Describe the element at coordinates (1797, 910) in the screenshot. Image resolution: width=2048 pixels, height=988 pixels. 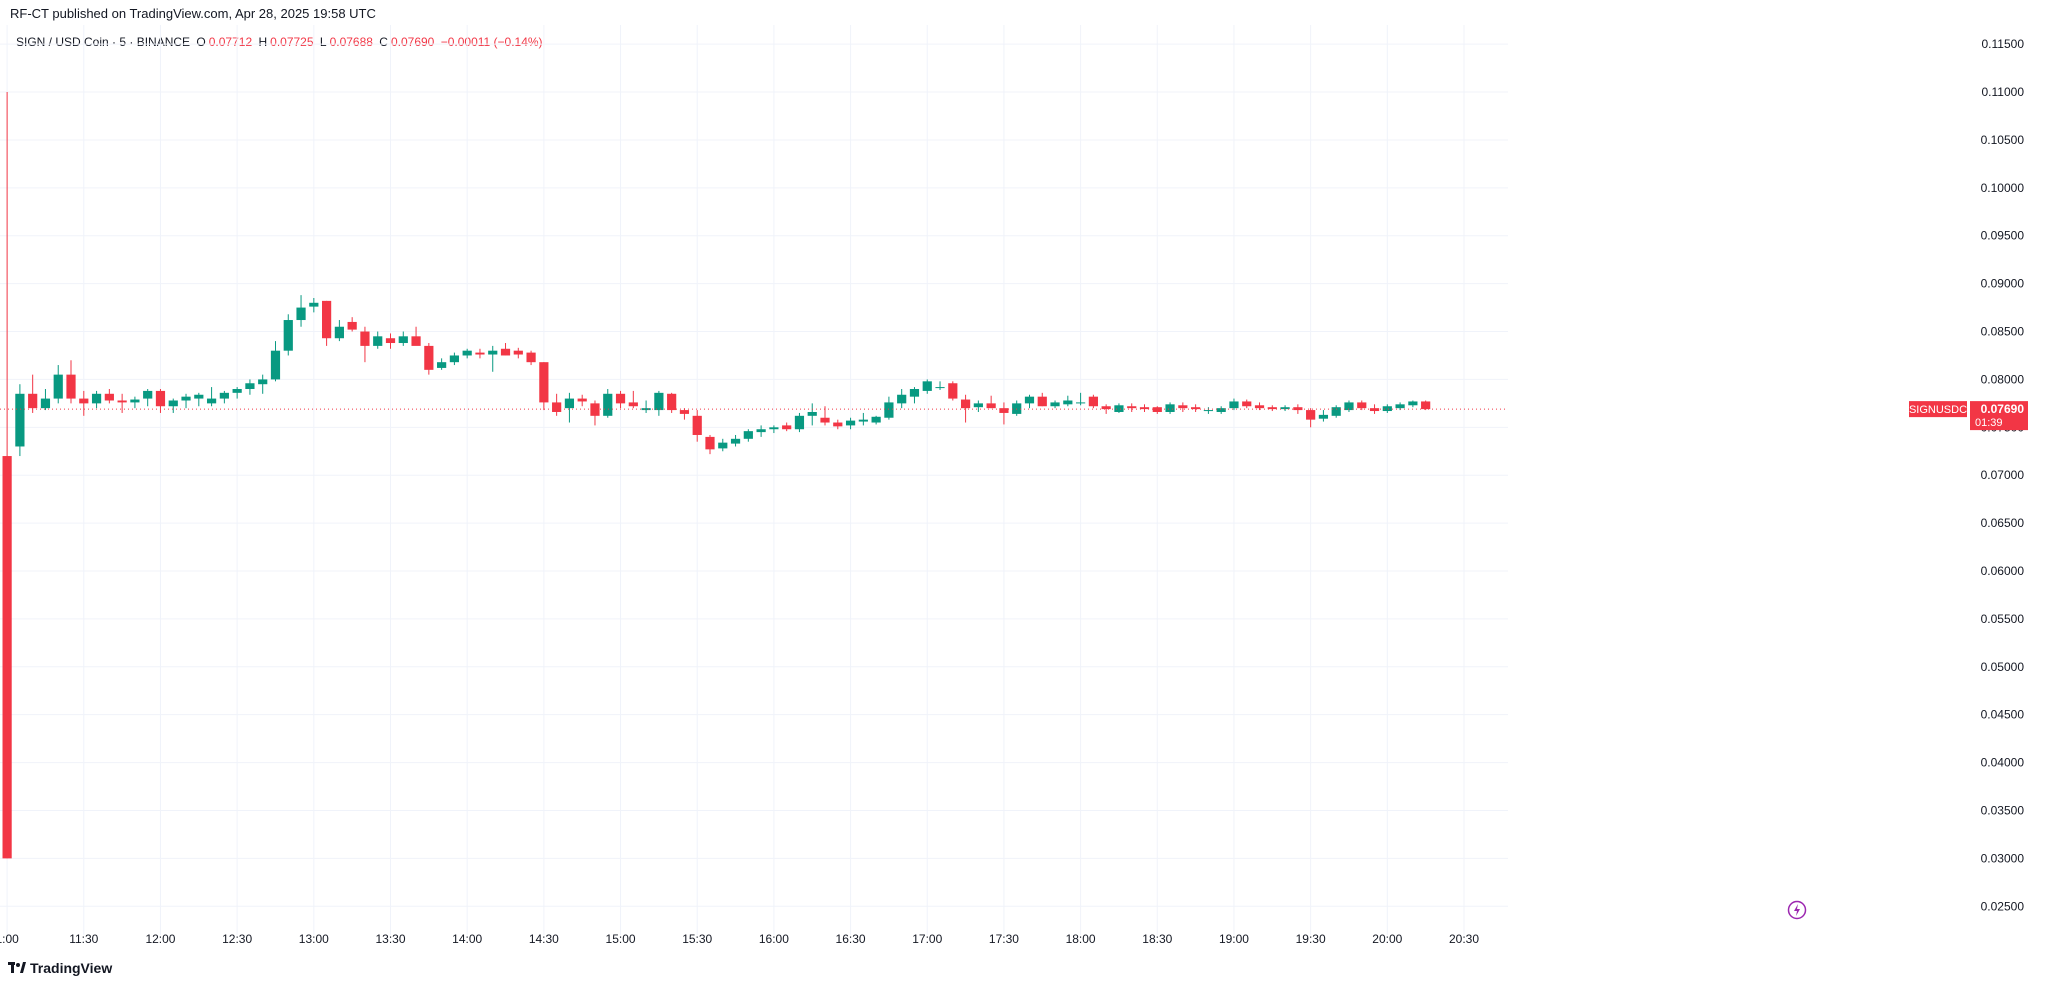
I see `flash-icon` at that location.